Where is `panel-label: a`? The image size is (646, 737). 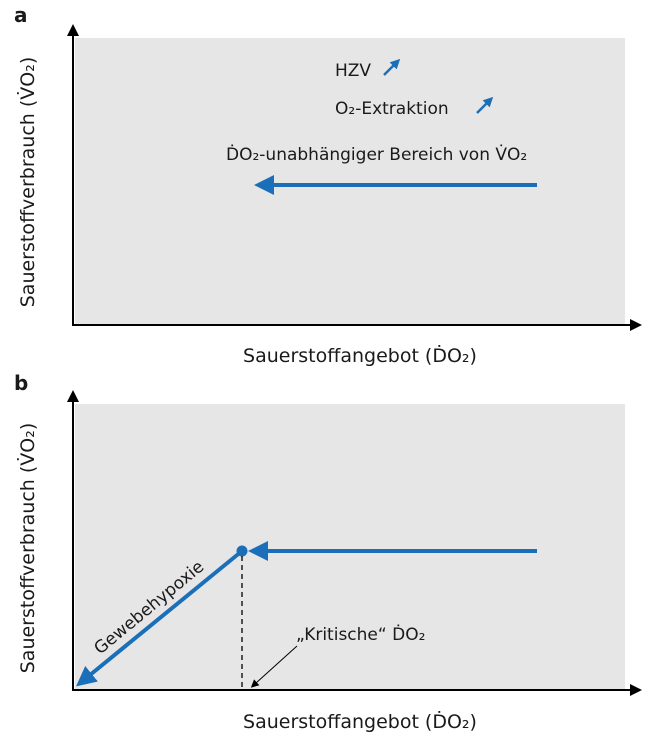
panel-label: a is located at coordinates (21, 15).